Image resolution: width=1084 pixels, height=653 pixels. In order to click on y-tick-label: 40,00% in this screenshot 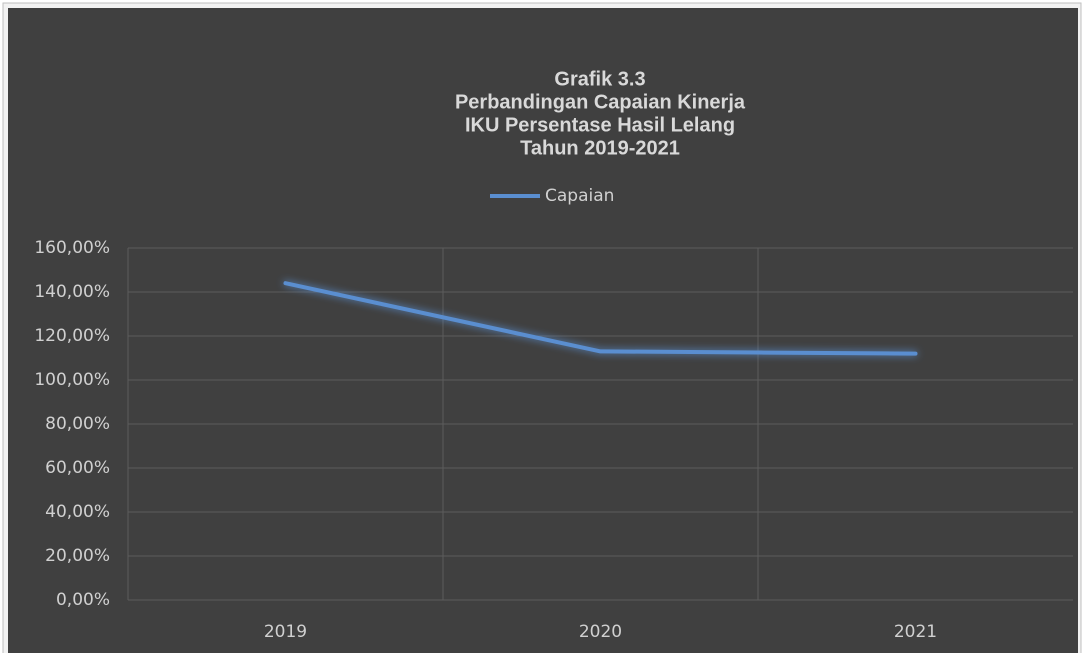, I will do `click(77, 512)`.